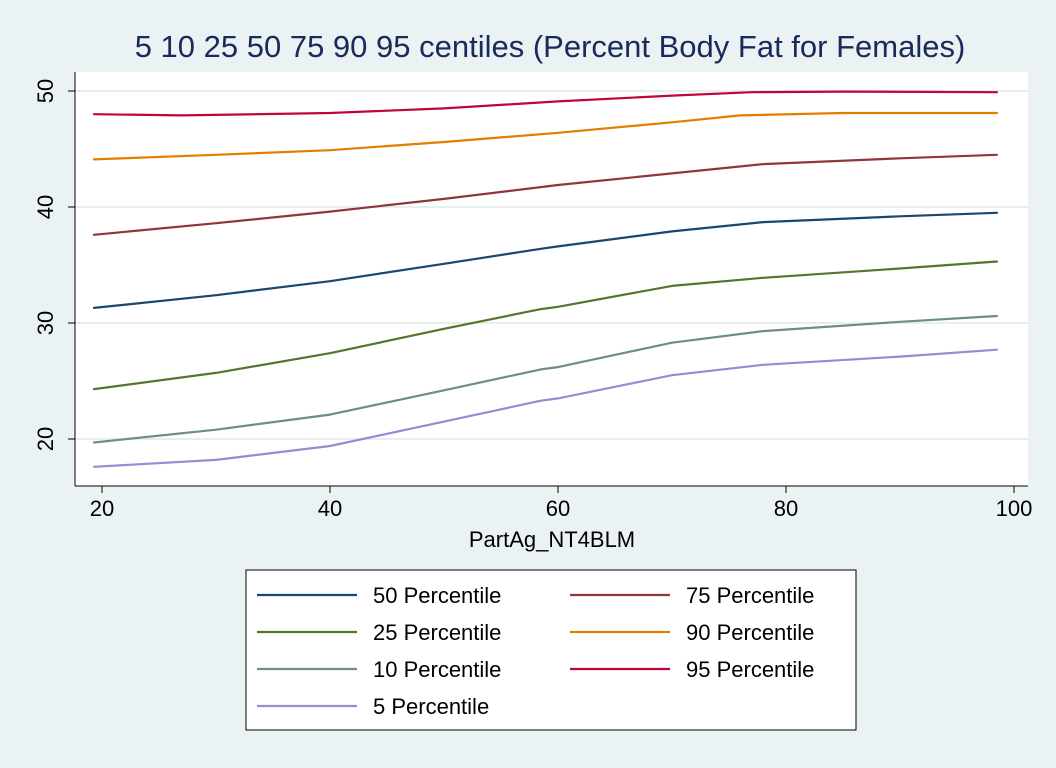  Describe the element at coordinates (102, 508) in the screenshot. I see `x-tick-label: 20` at that location.